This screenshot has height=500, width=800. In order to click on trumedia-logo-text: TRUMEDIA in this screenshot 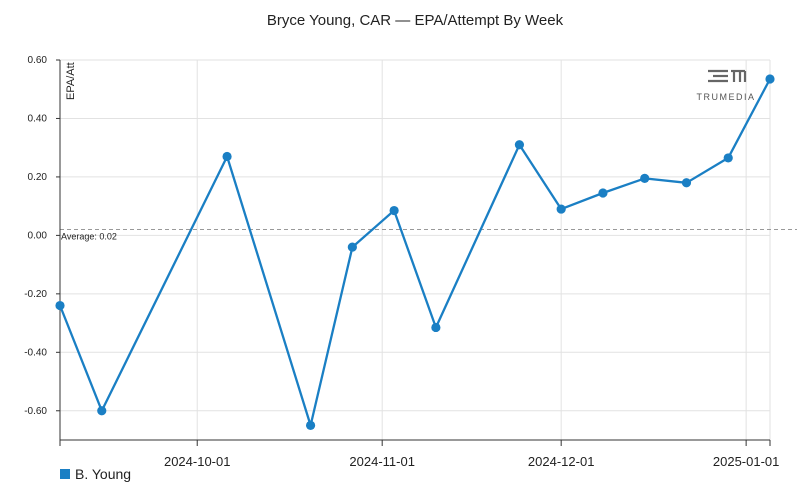, I will do `click(726, 97)`.